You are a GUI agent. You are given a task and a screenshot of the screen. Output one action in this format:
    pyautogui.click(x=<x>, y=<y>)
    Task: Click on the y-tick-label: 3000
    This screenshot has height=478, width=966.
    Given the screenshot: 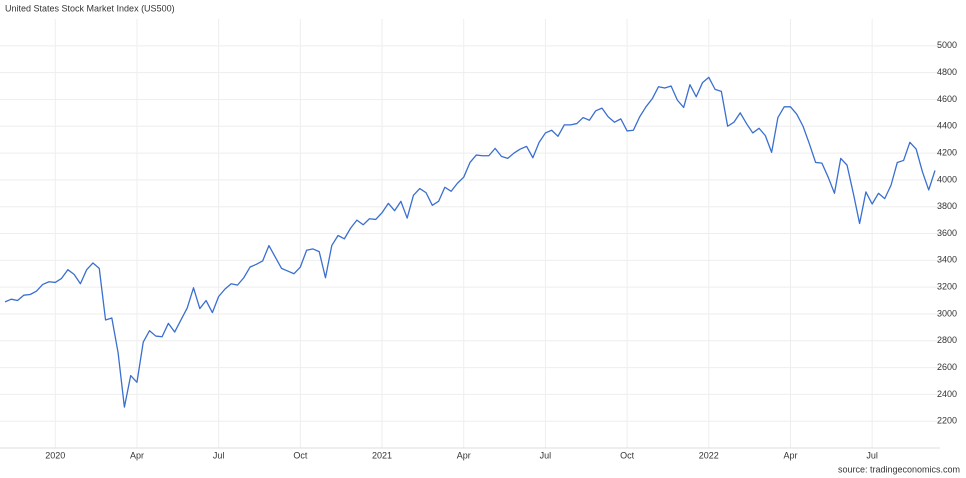 What is the action you would take?
    pyautogui.click(x=947, y=313)
    